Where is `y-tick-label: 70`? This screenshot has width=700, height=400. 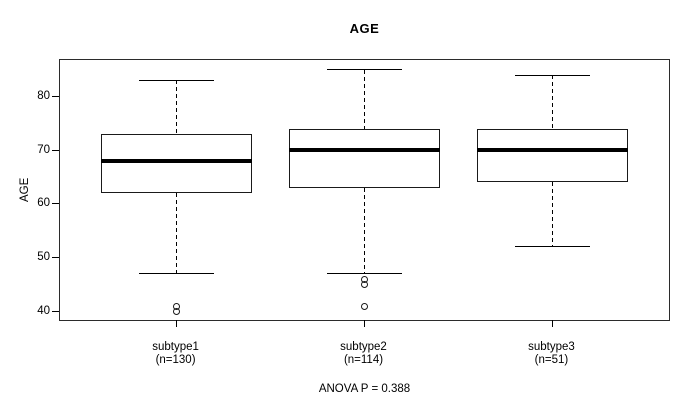 y-tick-label: 70 is located at coordinates (43, 149).